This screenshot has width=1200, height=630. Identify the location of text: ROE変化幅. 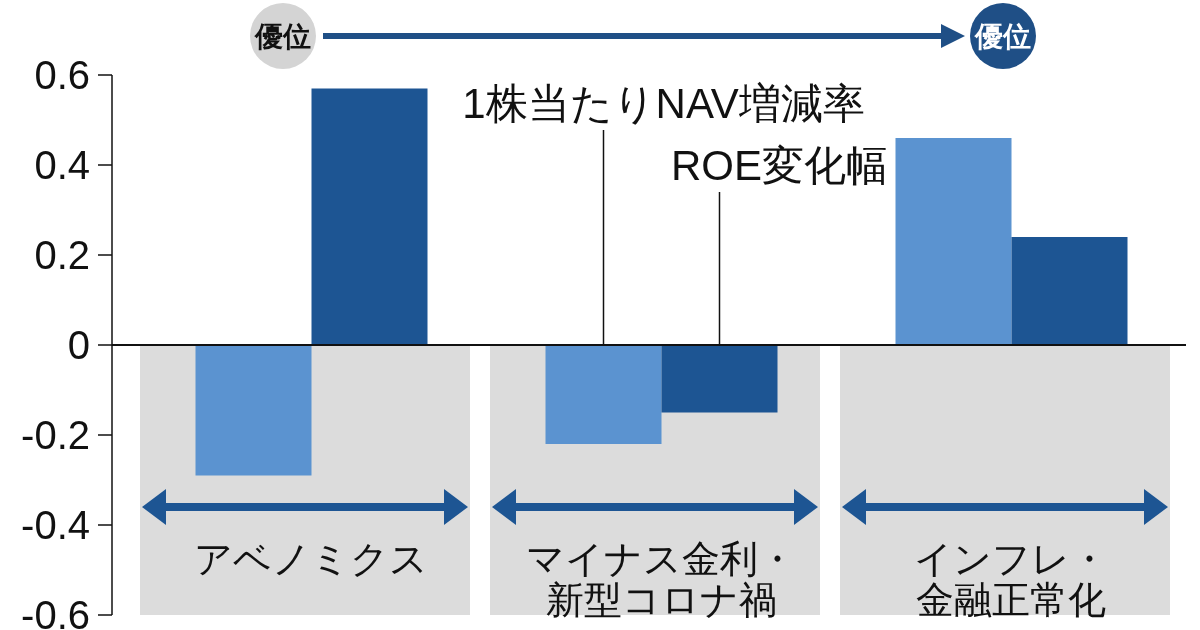
(779, 165).